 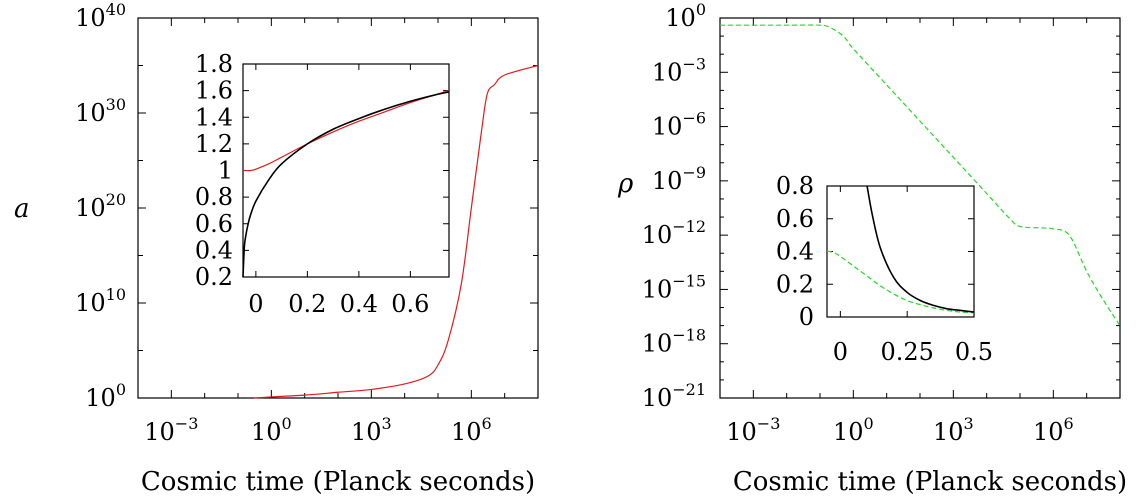 I want to click on right-ytick-label: 10⁻¹⁵, so click(x=674, y=287).